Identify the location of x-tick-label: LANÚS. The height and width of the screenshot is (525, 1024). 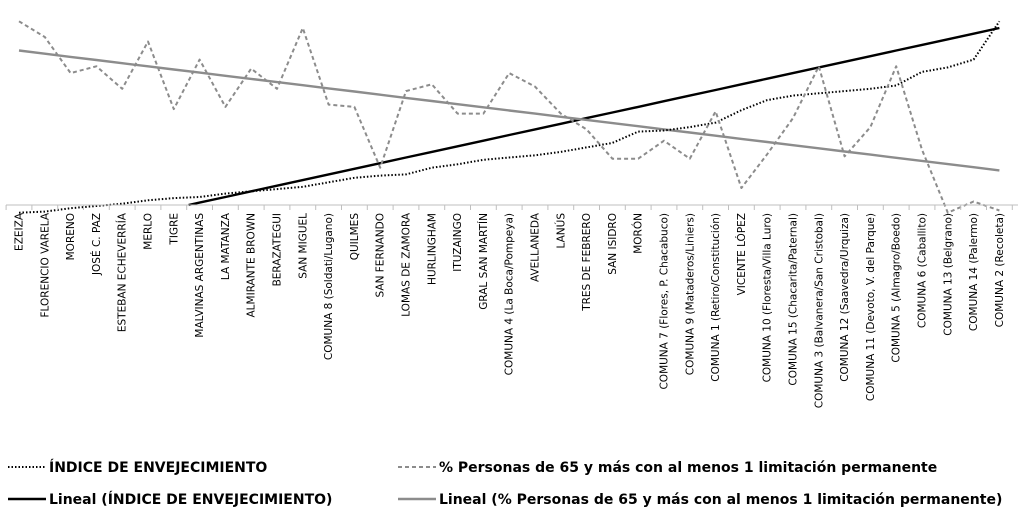
(560, 231).